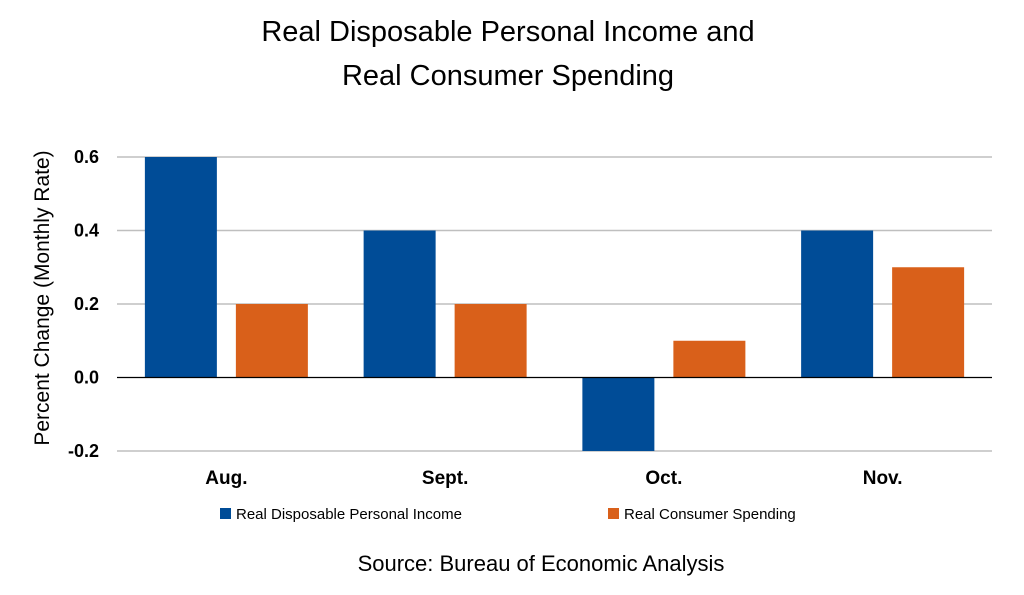 The image size is (1024, 595). What do you see at coordinates (42, 297) in the screenshot?
I see `y-axis-label: Percent Change (Monthly Rate)` at bounding box center [42, 297].